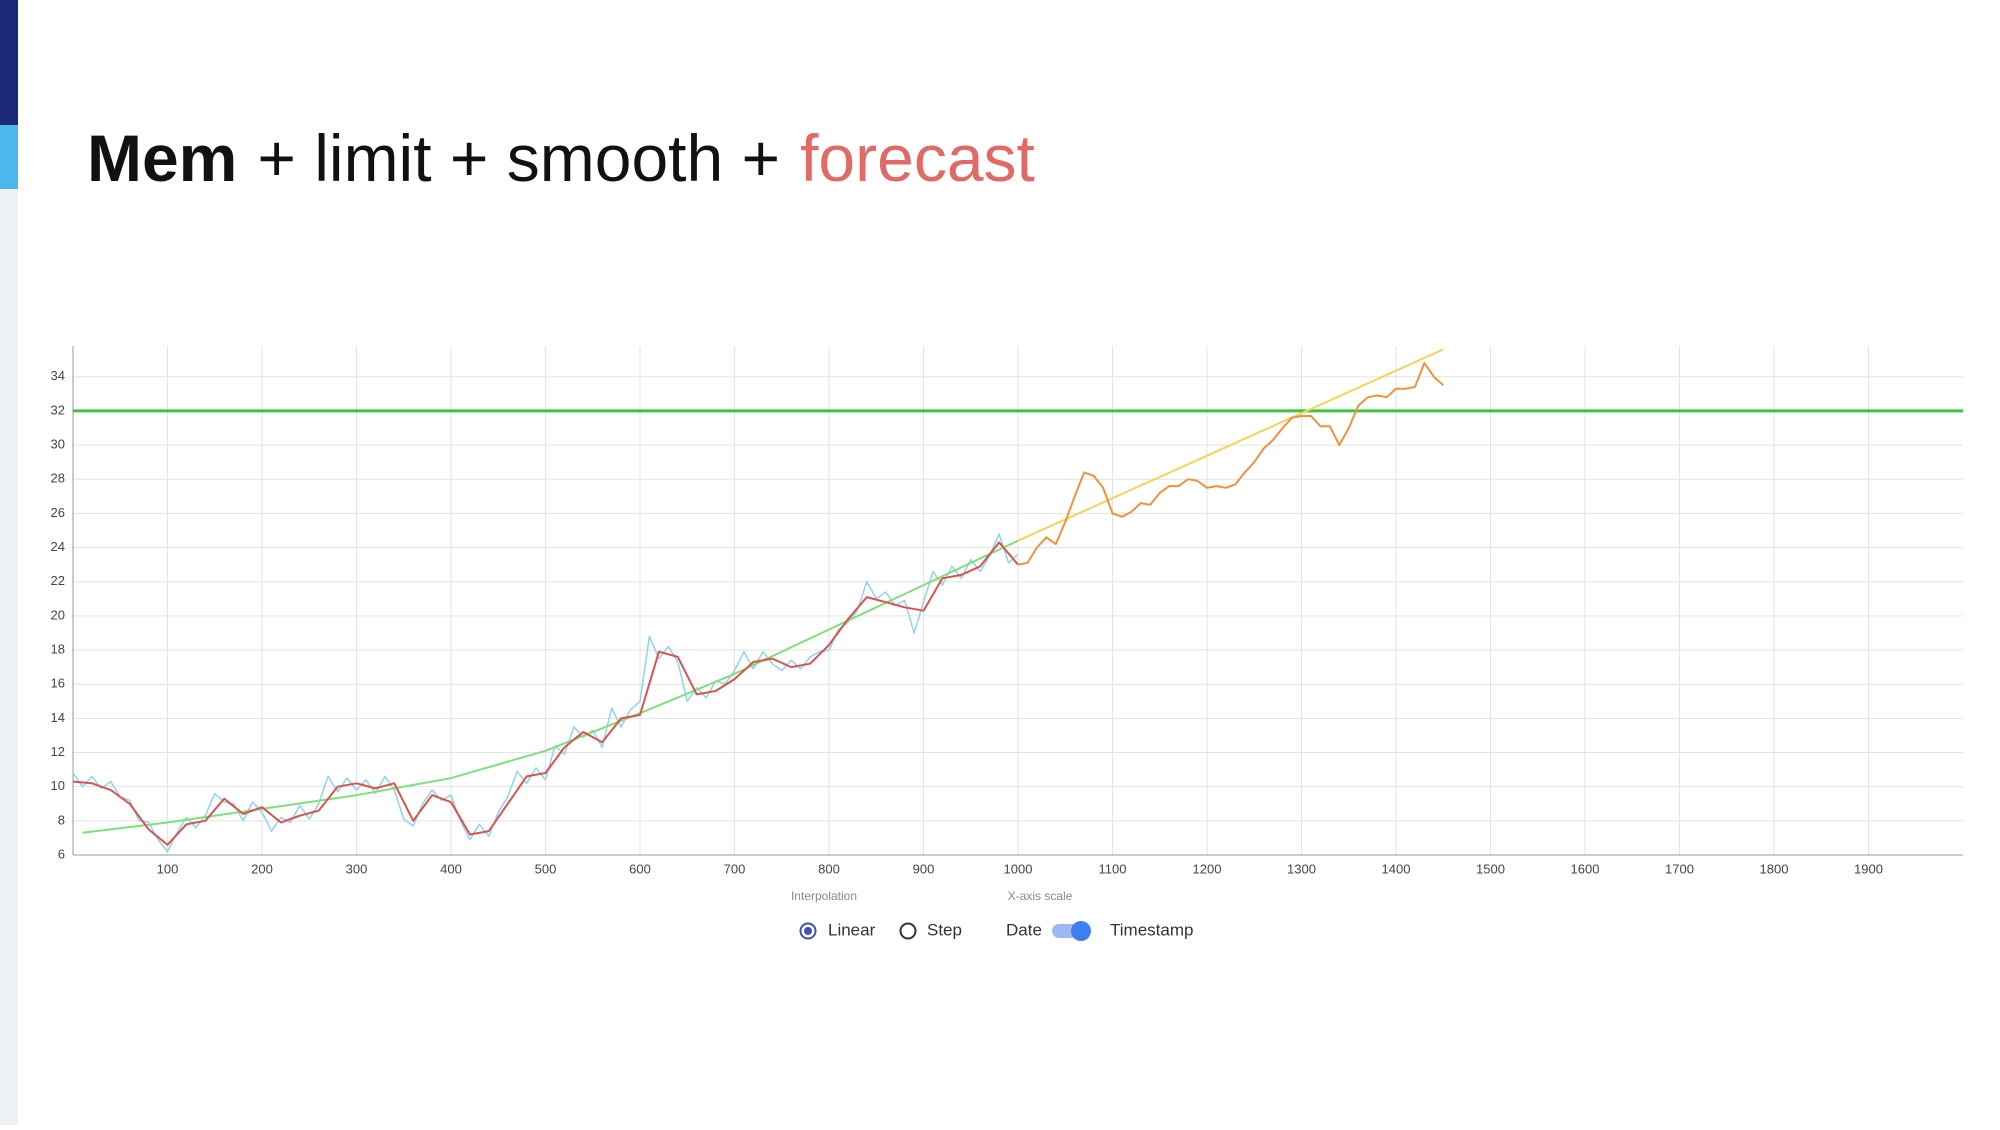  Describe the element at coordinates (1679, 868) in the screenshot. I see `x-tick-label: 1700` at that location.